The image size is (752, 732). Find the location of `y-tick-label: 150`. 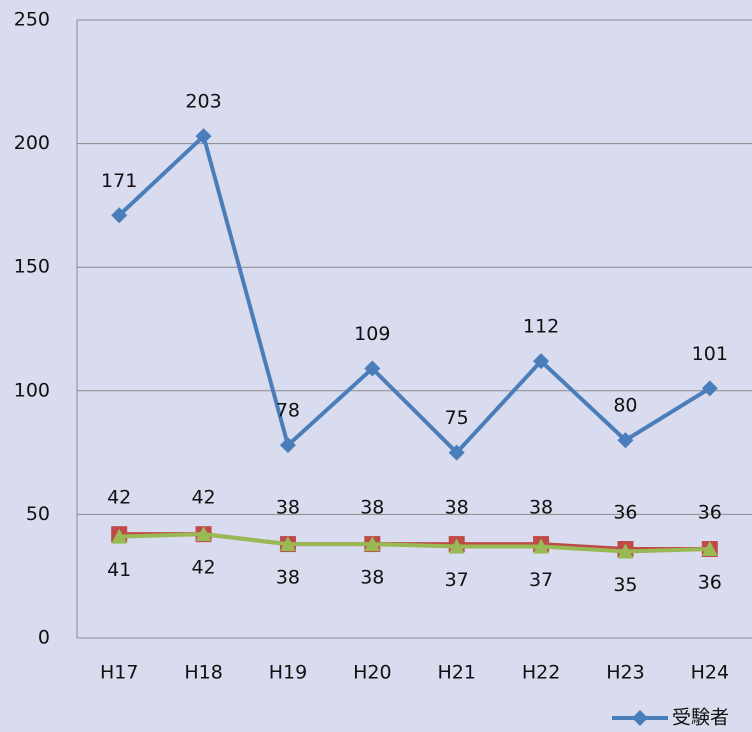

y-tick-label: 150 is located at coordinates (32, 267).